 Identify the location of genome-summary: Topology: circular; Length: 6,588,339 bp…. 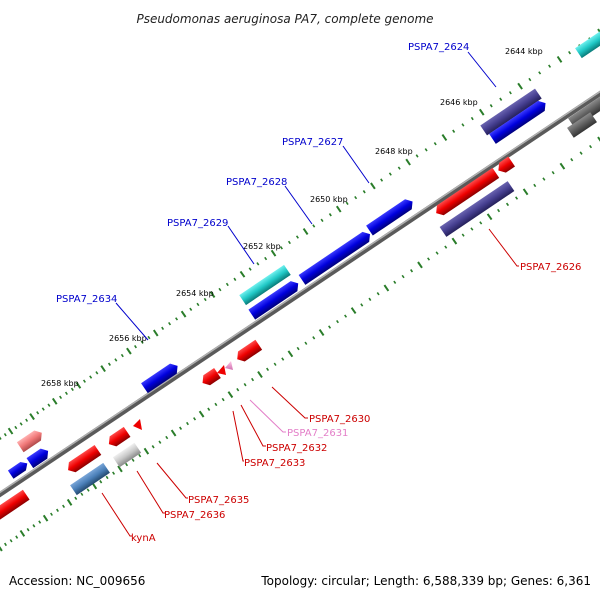
(425, 581).